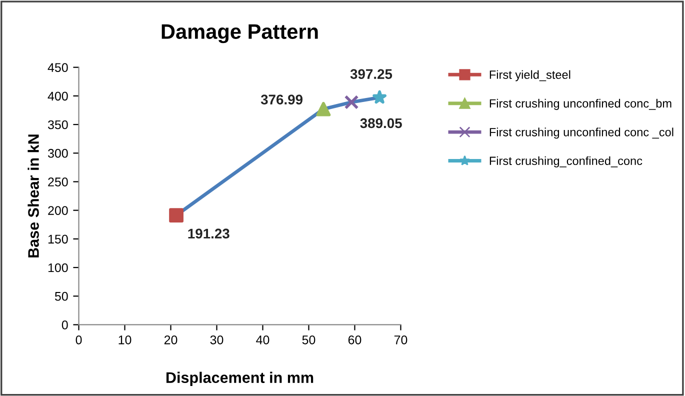 This screenshot has width=685, height=396. What do you see at coordinates (355, 339) in the screenshot?
I see `x-tick-label: 60` at bounding box center [355, 339].